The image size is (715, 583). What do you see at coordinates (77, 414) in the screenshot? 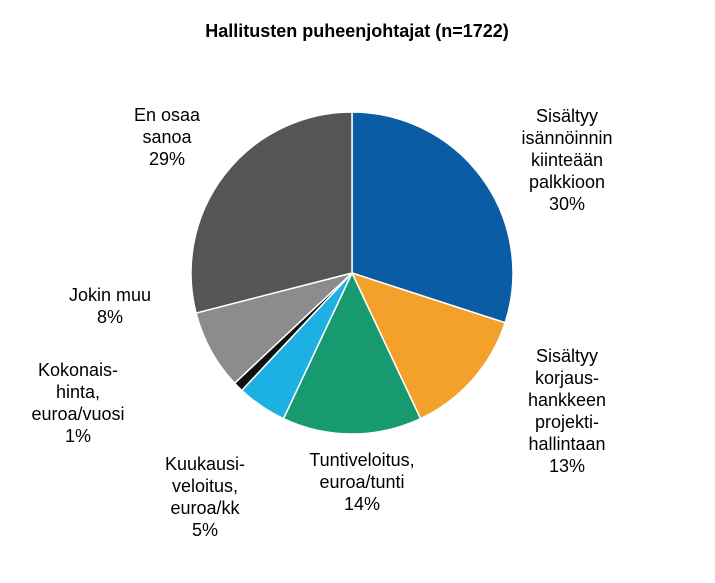
I see `slice-label-line: euroa/vuosi` at bounding box center [77, 414].